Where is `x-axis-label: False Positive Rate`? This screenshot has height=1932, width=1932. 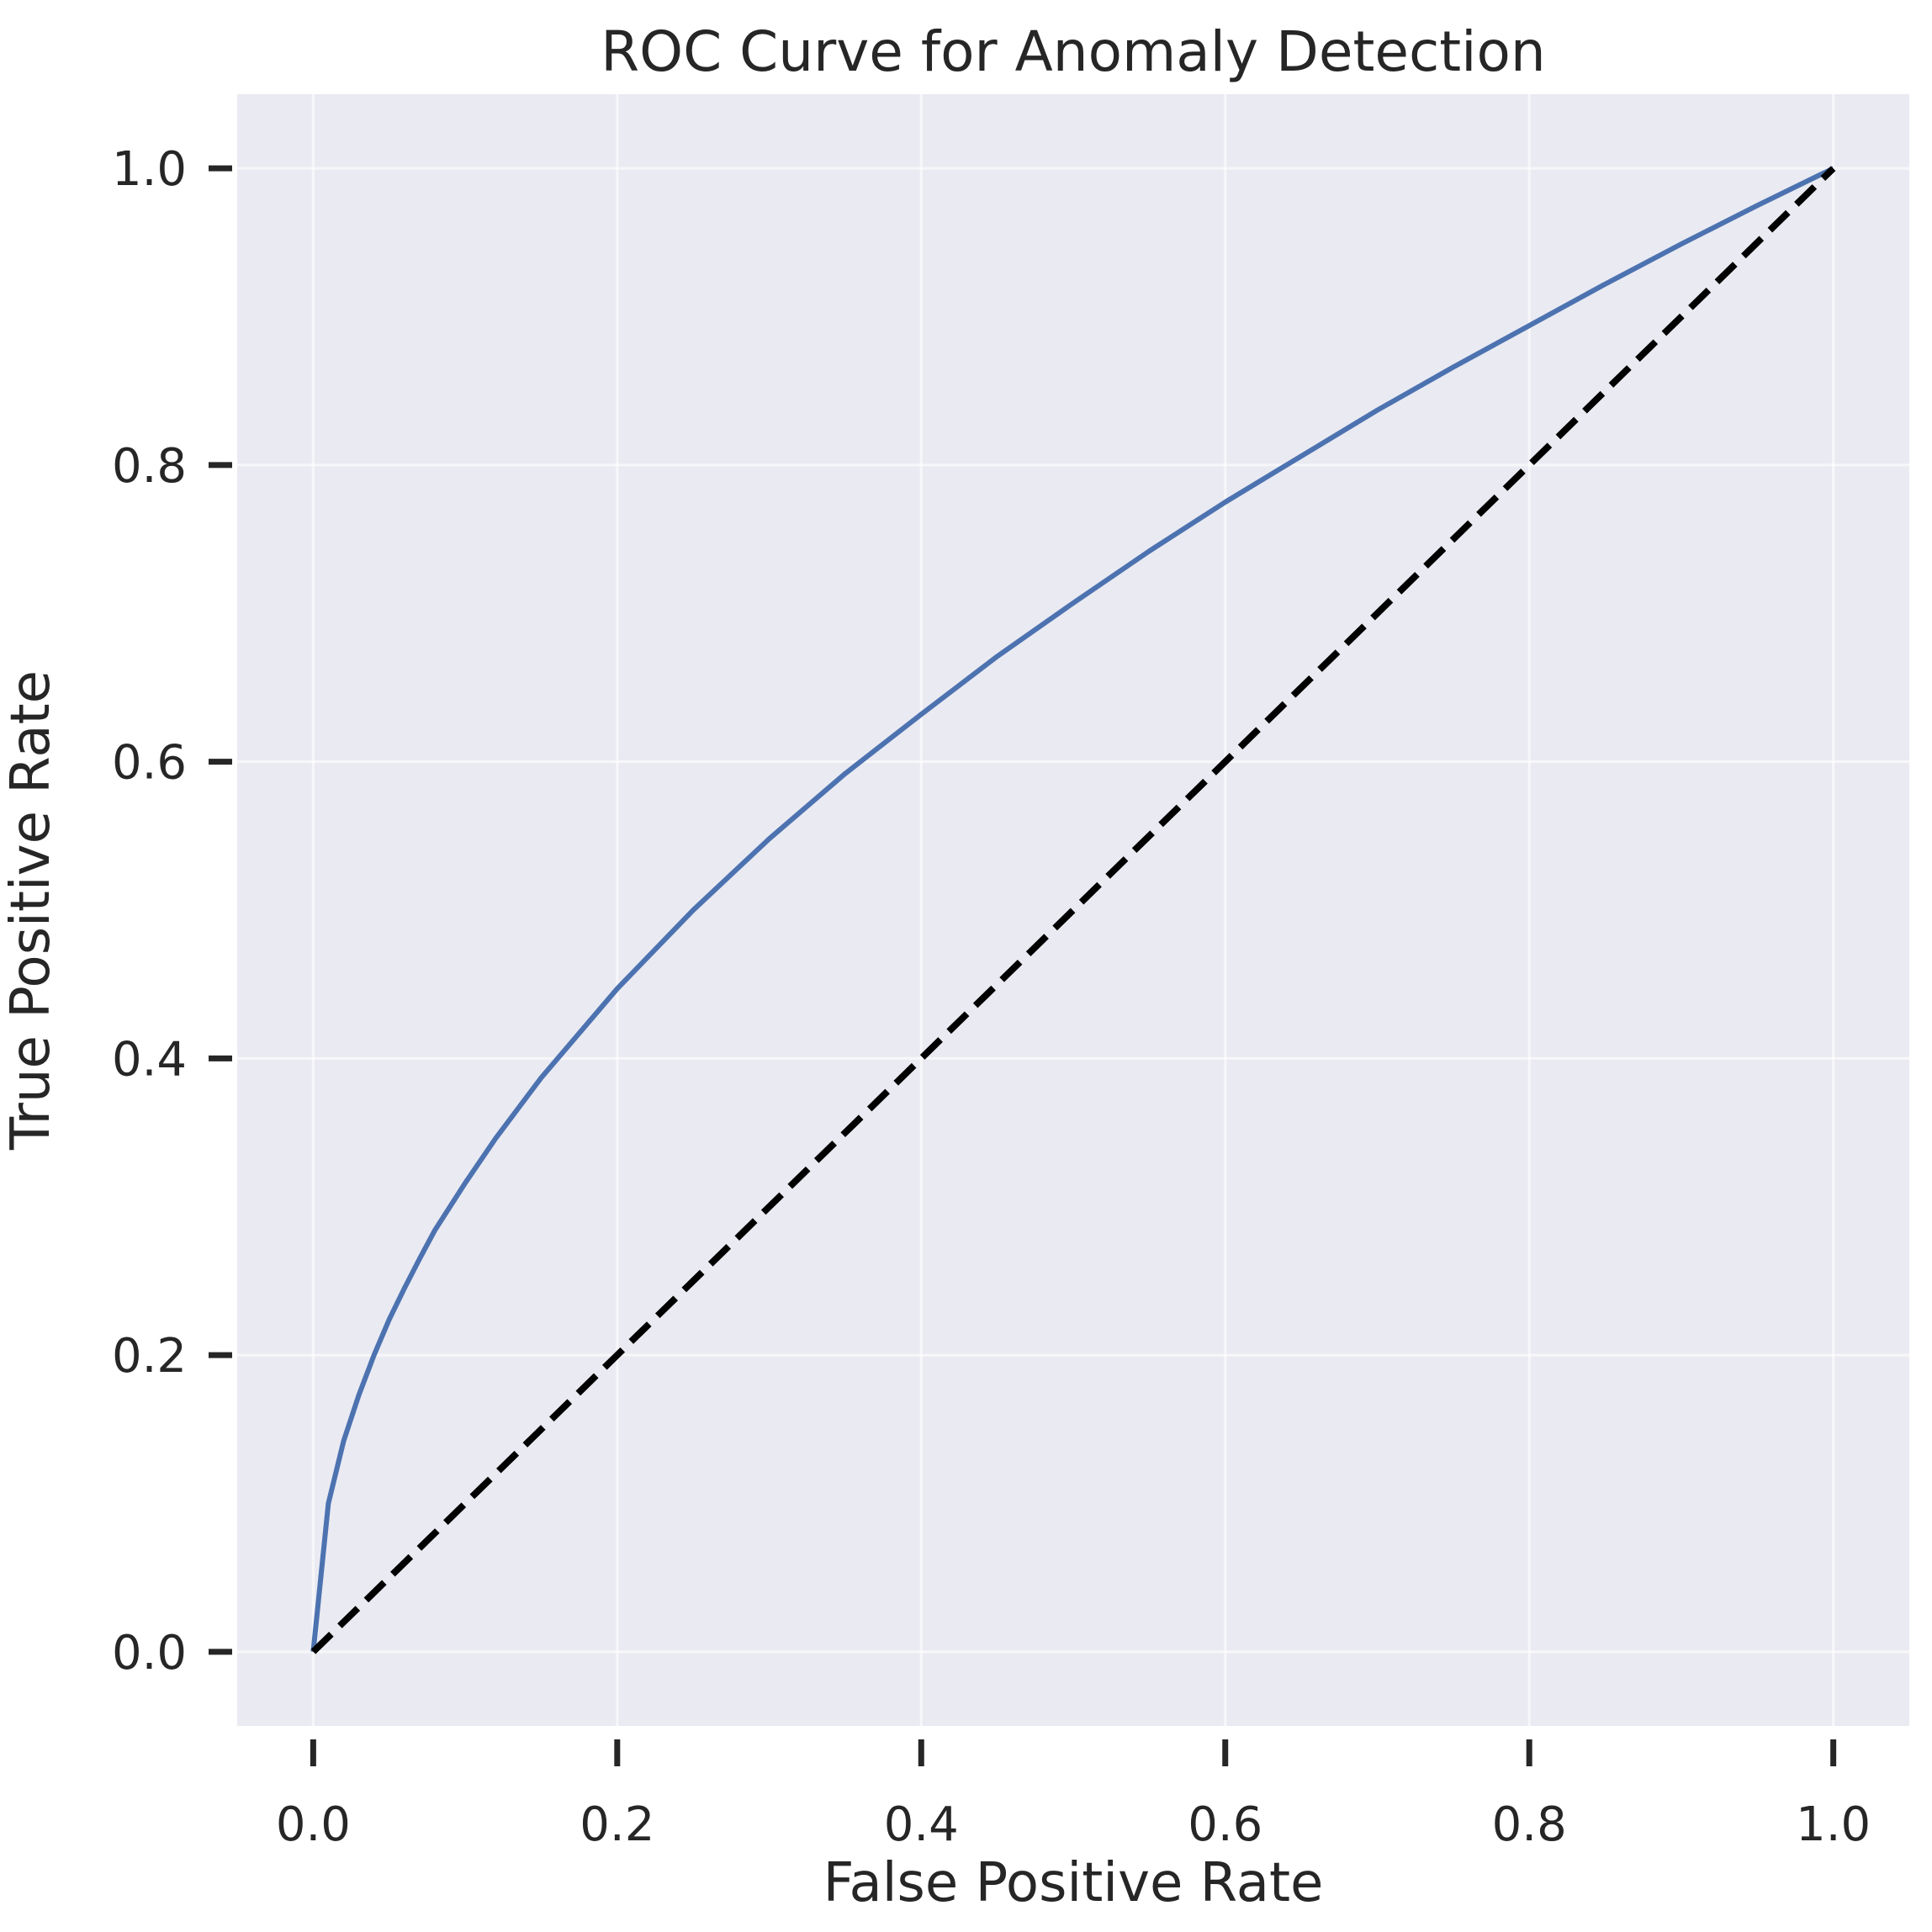
x-axis-label: False Positive Rate is located at coordinates (1073, 1883).